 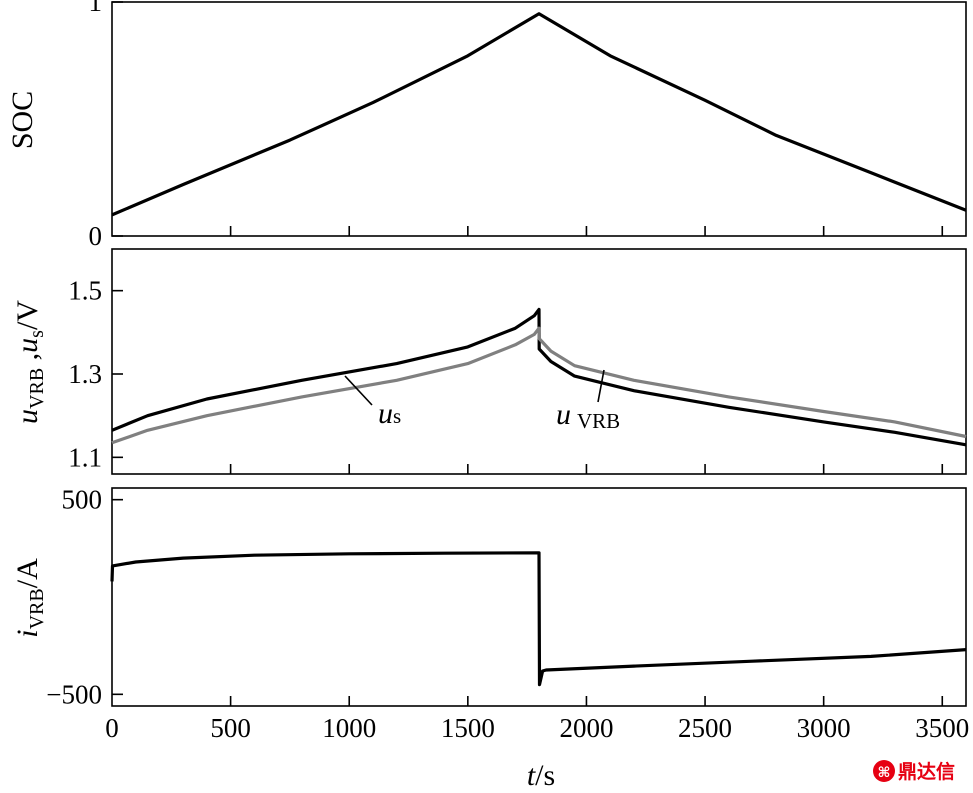 I want to click on voltage-y-tick-label: 1.5, so click(x=85, y=291).